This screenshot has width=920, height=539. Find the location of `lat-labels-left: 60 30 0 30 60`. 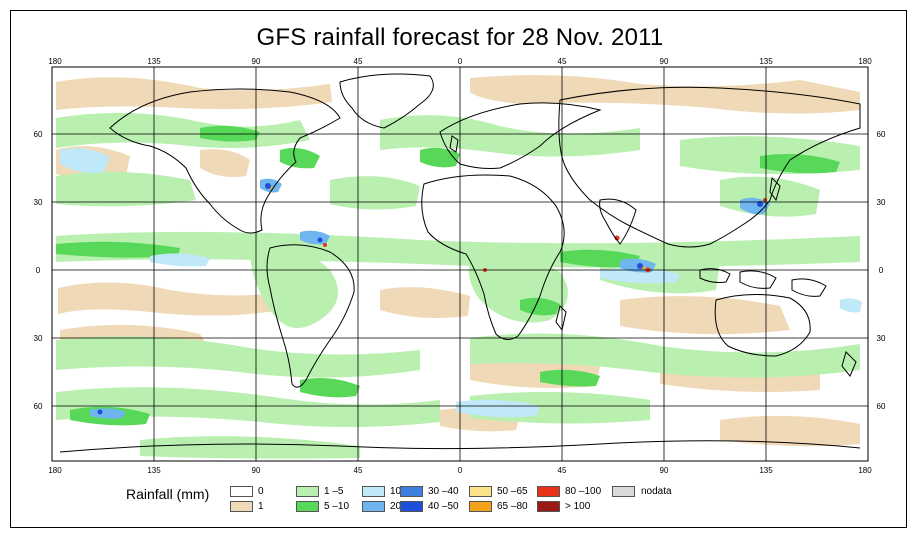

lat-labels-left: 60 30 0 30 60 is located at coordinates (38, 270).